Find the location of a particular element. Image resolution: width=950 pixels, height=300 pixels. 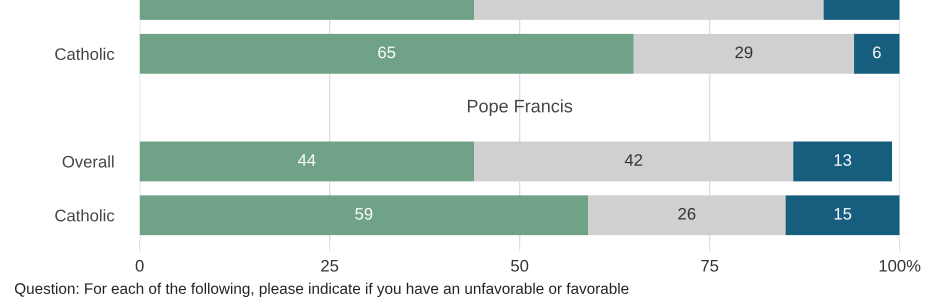

data-label: 59 is located at coordinates (363, 214).